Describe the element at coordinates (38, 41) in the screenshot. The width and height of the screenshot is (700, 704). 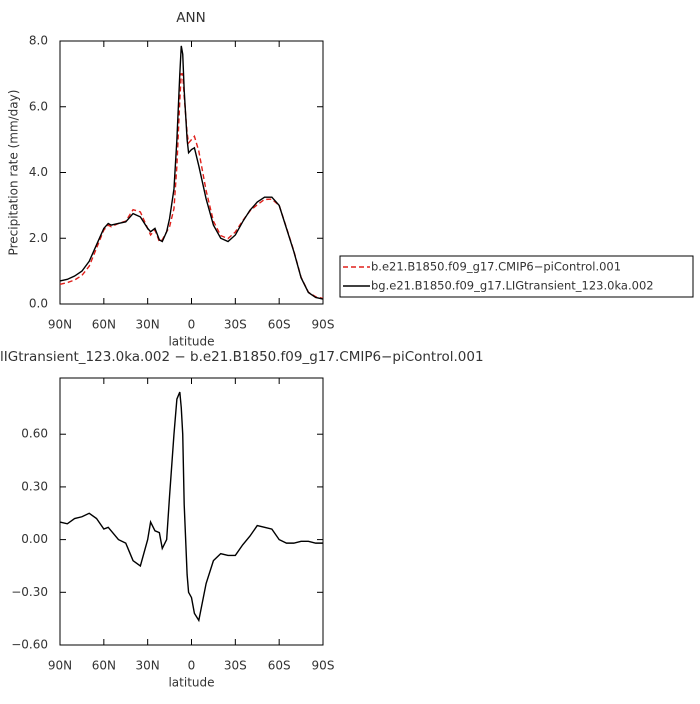
I see `y-tick-label: 8.0` at that location.